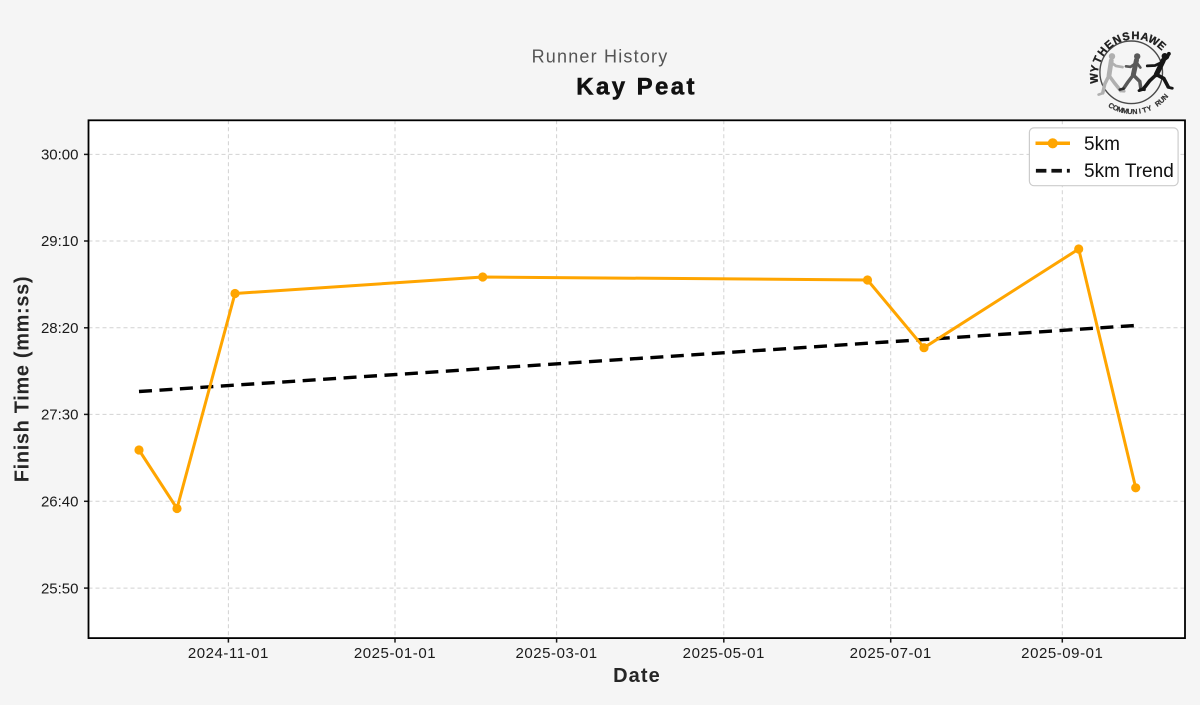 The image size is (1200, 705). I want to click on svg-text: Date, so click(637, 676).